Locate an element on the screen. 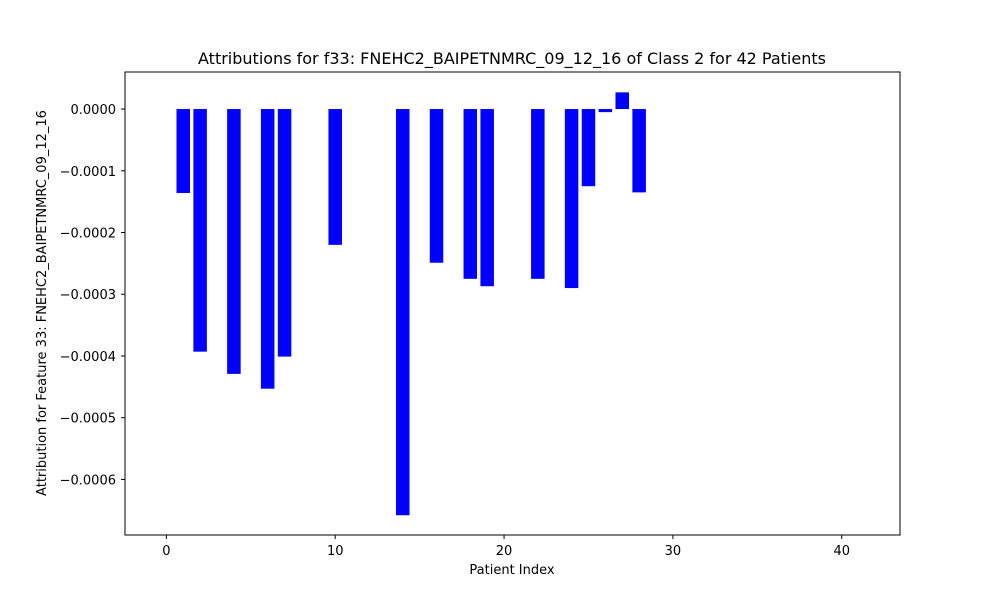 This screenshot has width=1000, height=600. y-tick-label: −0.0001 is located at coordinates (88, 172).